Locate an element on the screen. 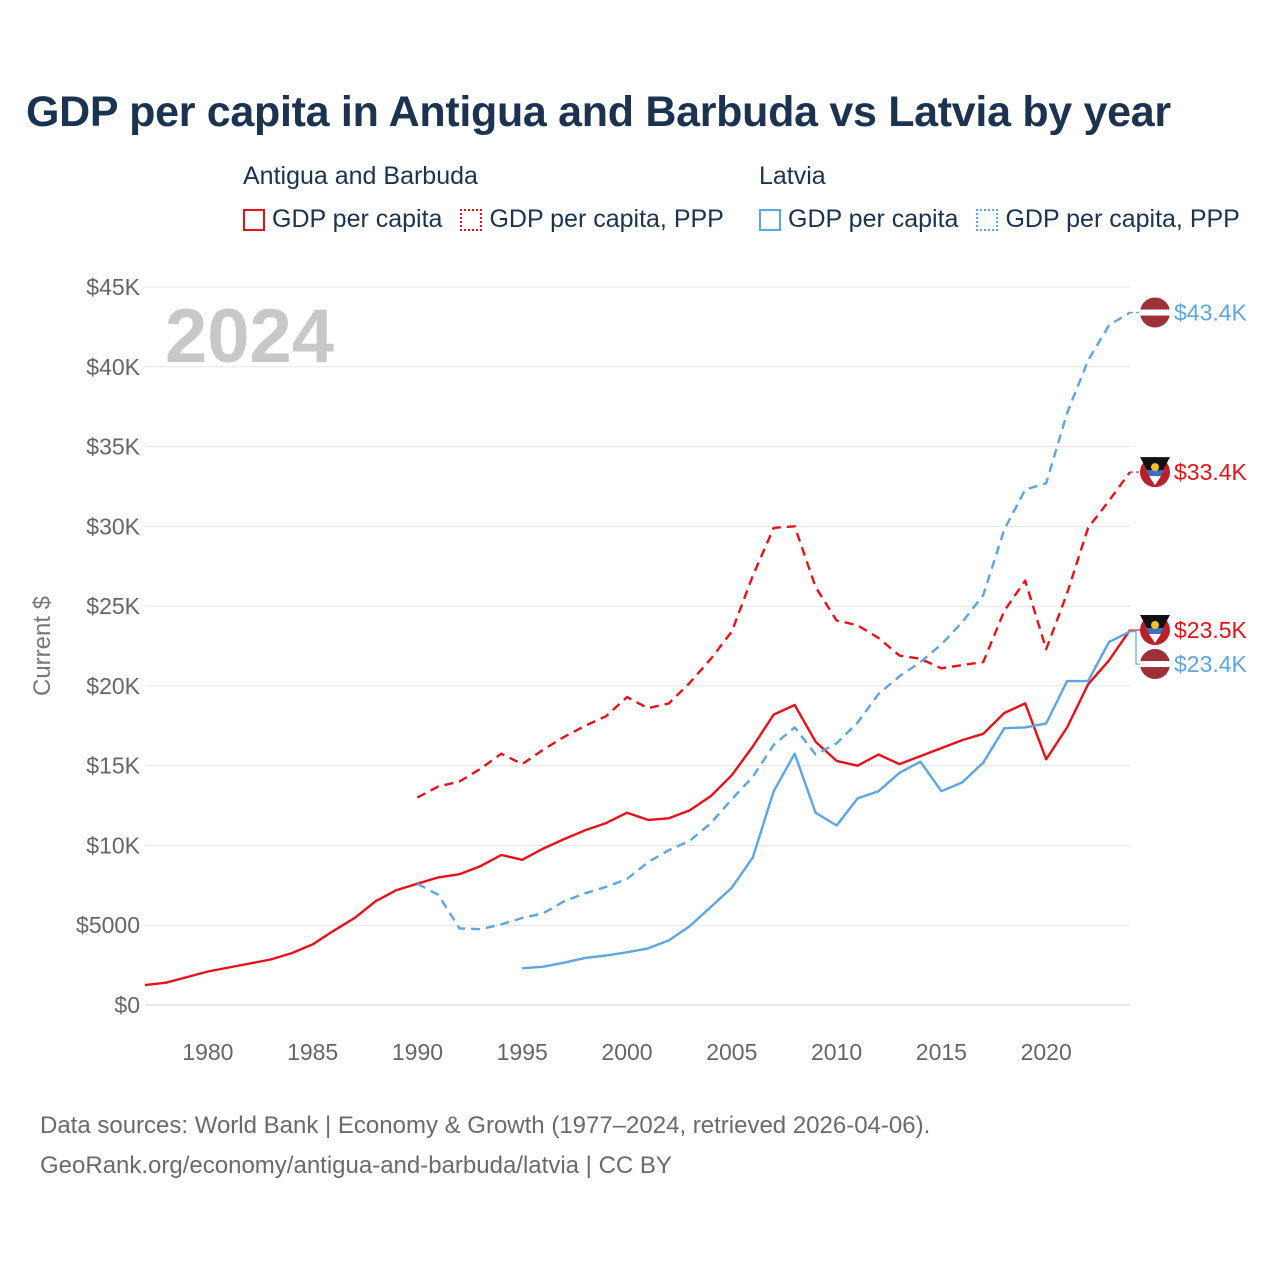  legend-item-latvia-gdp-ppp: GDP per capita, PPP is located at coordinates (1108, 219).